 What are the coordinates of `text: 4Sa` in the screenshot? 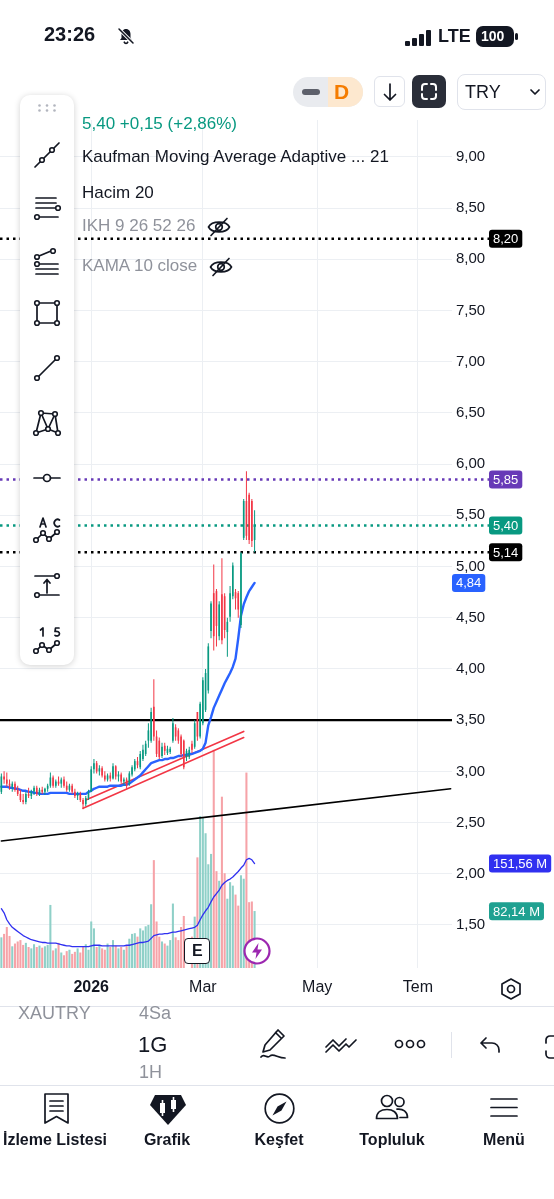 It's located at (155, 1013).